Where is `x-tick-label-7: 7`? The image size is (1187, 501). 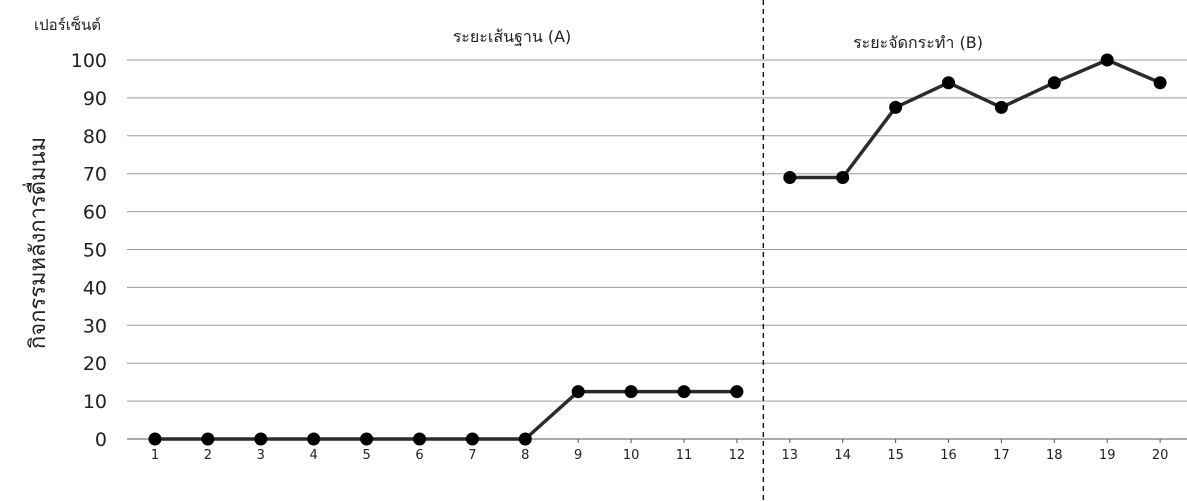 x-tick-label-7: 7 is located at coordinates (472, 455).